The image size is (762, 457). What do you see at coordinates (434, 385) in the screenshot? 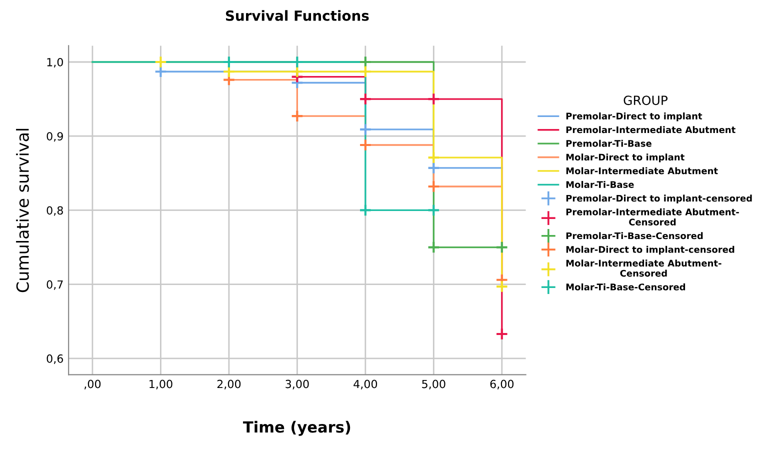
I see `x-tick-label: 5,00` at bounding box center [434, 385].